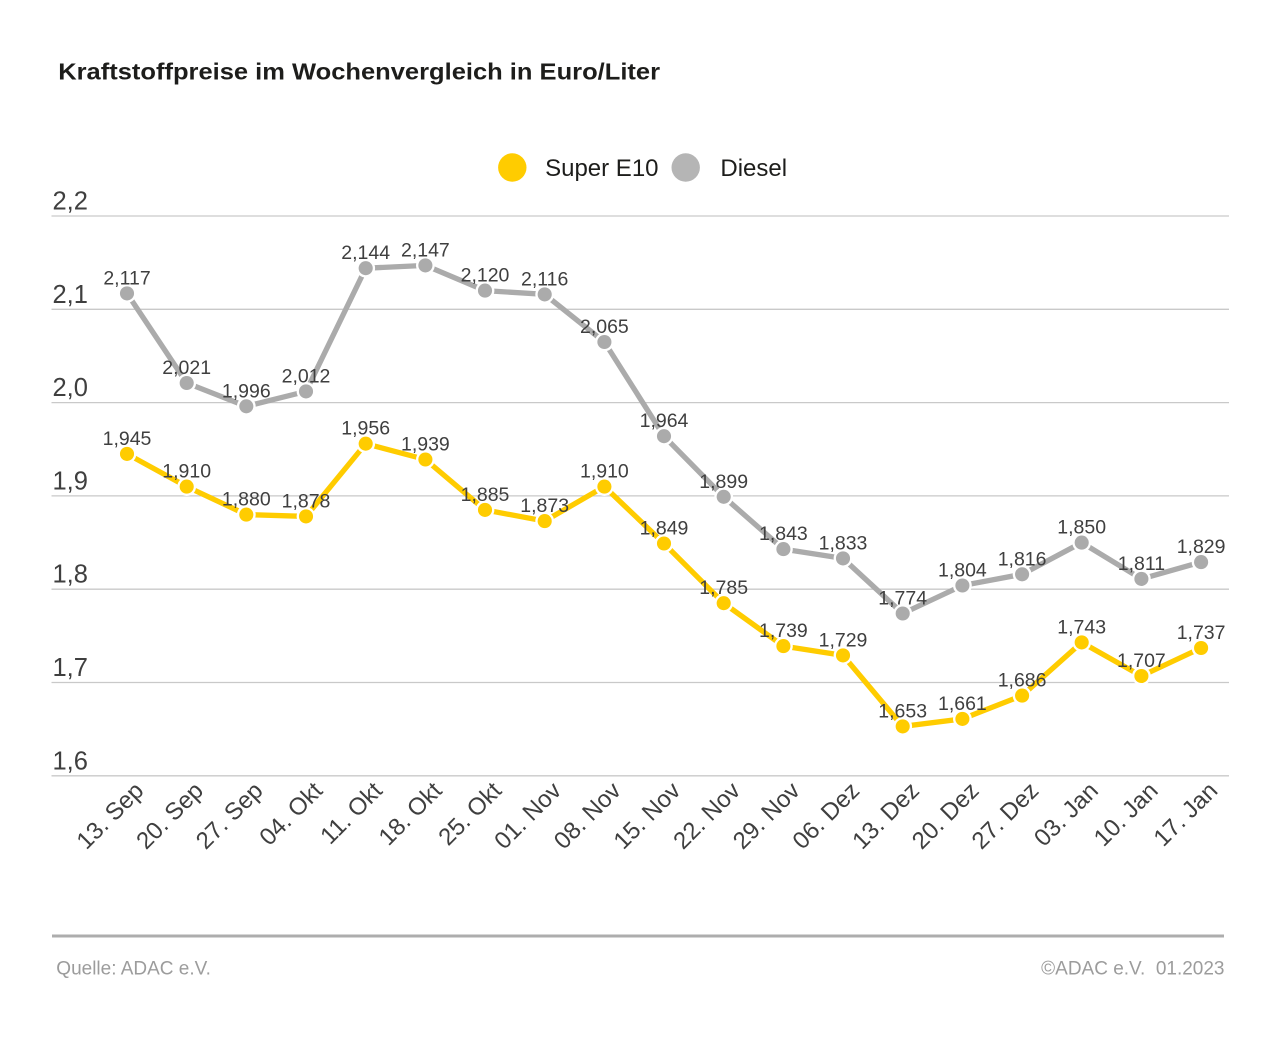 The image size is (1280, 1044). What do you see at coordinates (133, 968) in the screenshot?
I see `svg-text: Quelle: ADAC e.V.` at bounding box center [133, 968].